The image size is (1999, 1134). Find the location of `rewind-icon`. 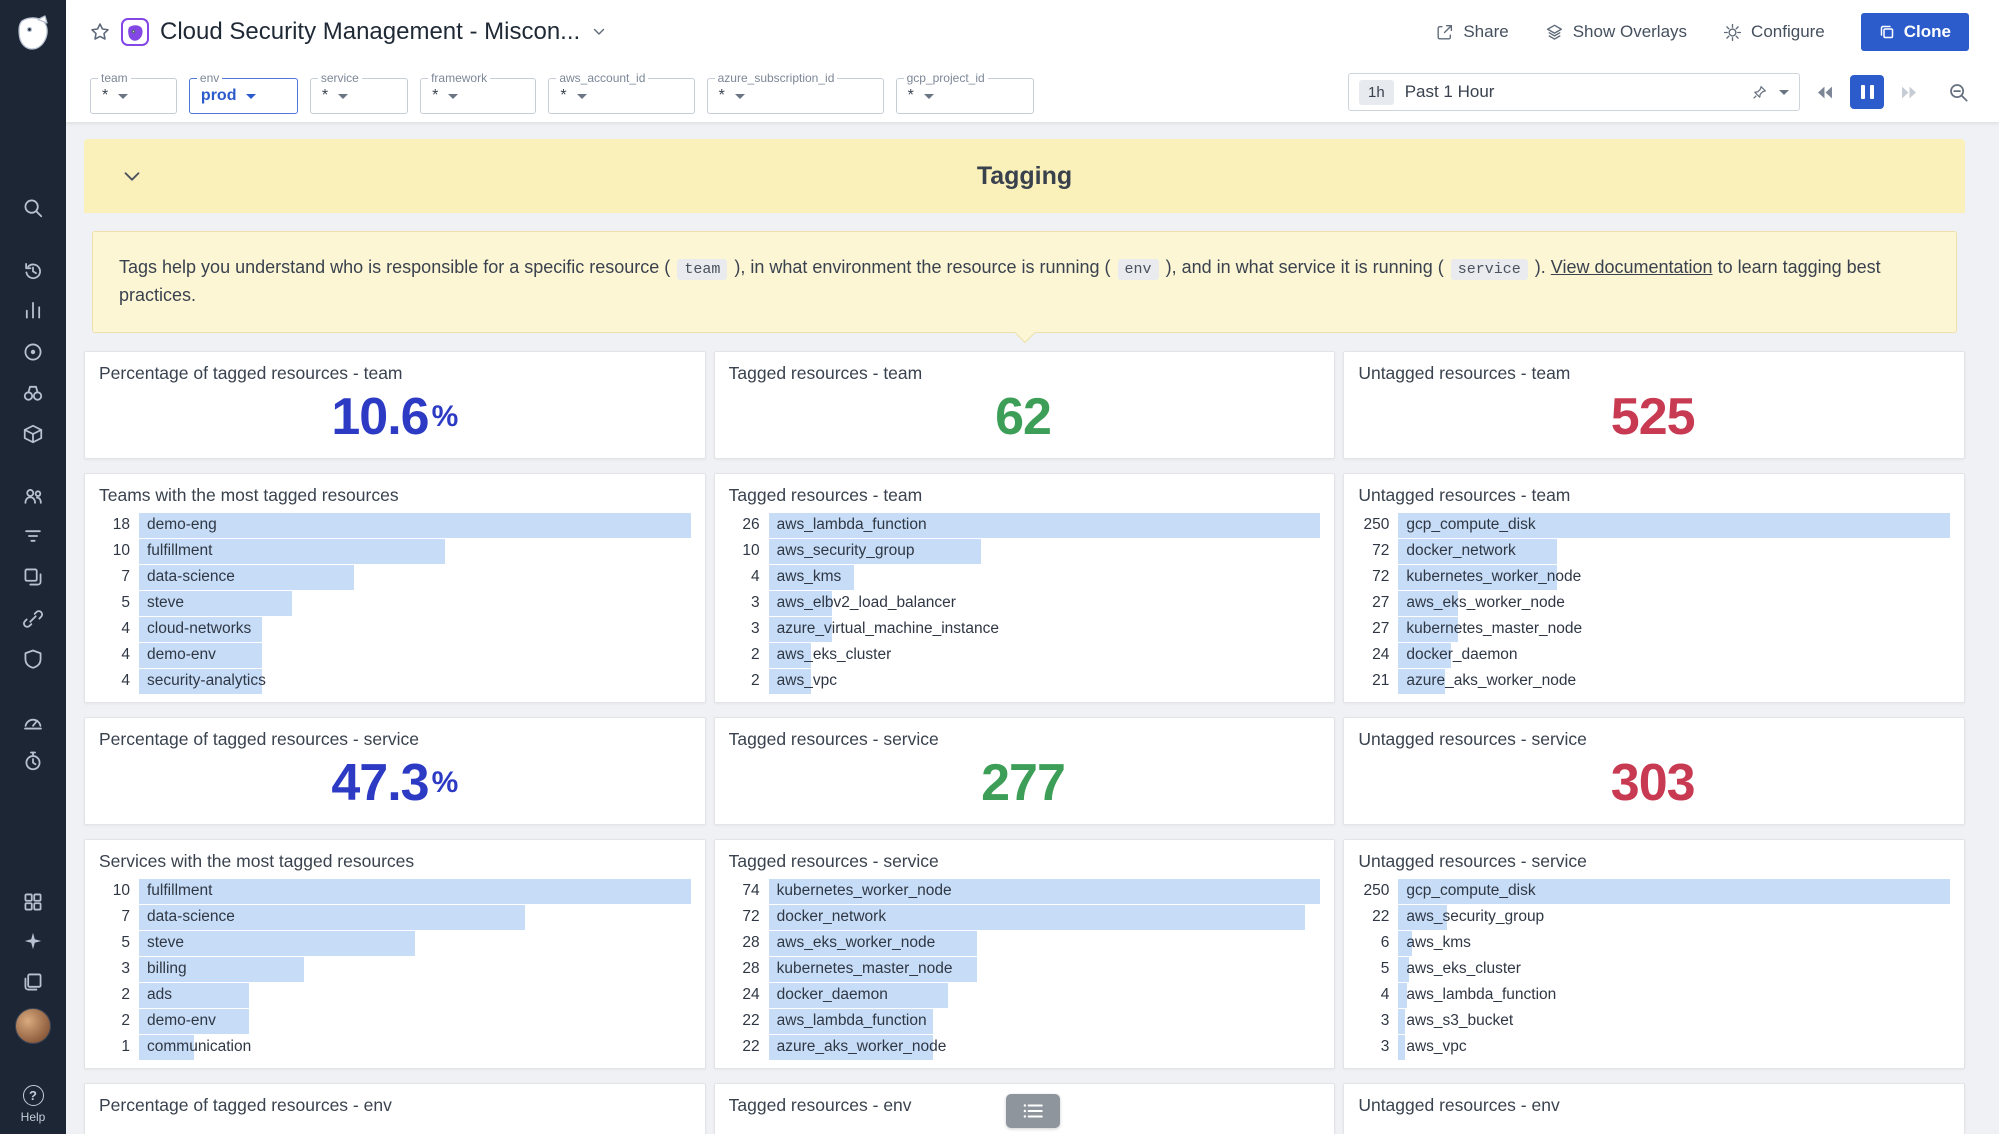

rewind-icon is located at coordinates (1825, 92).